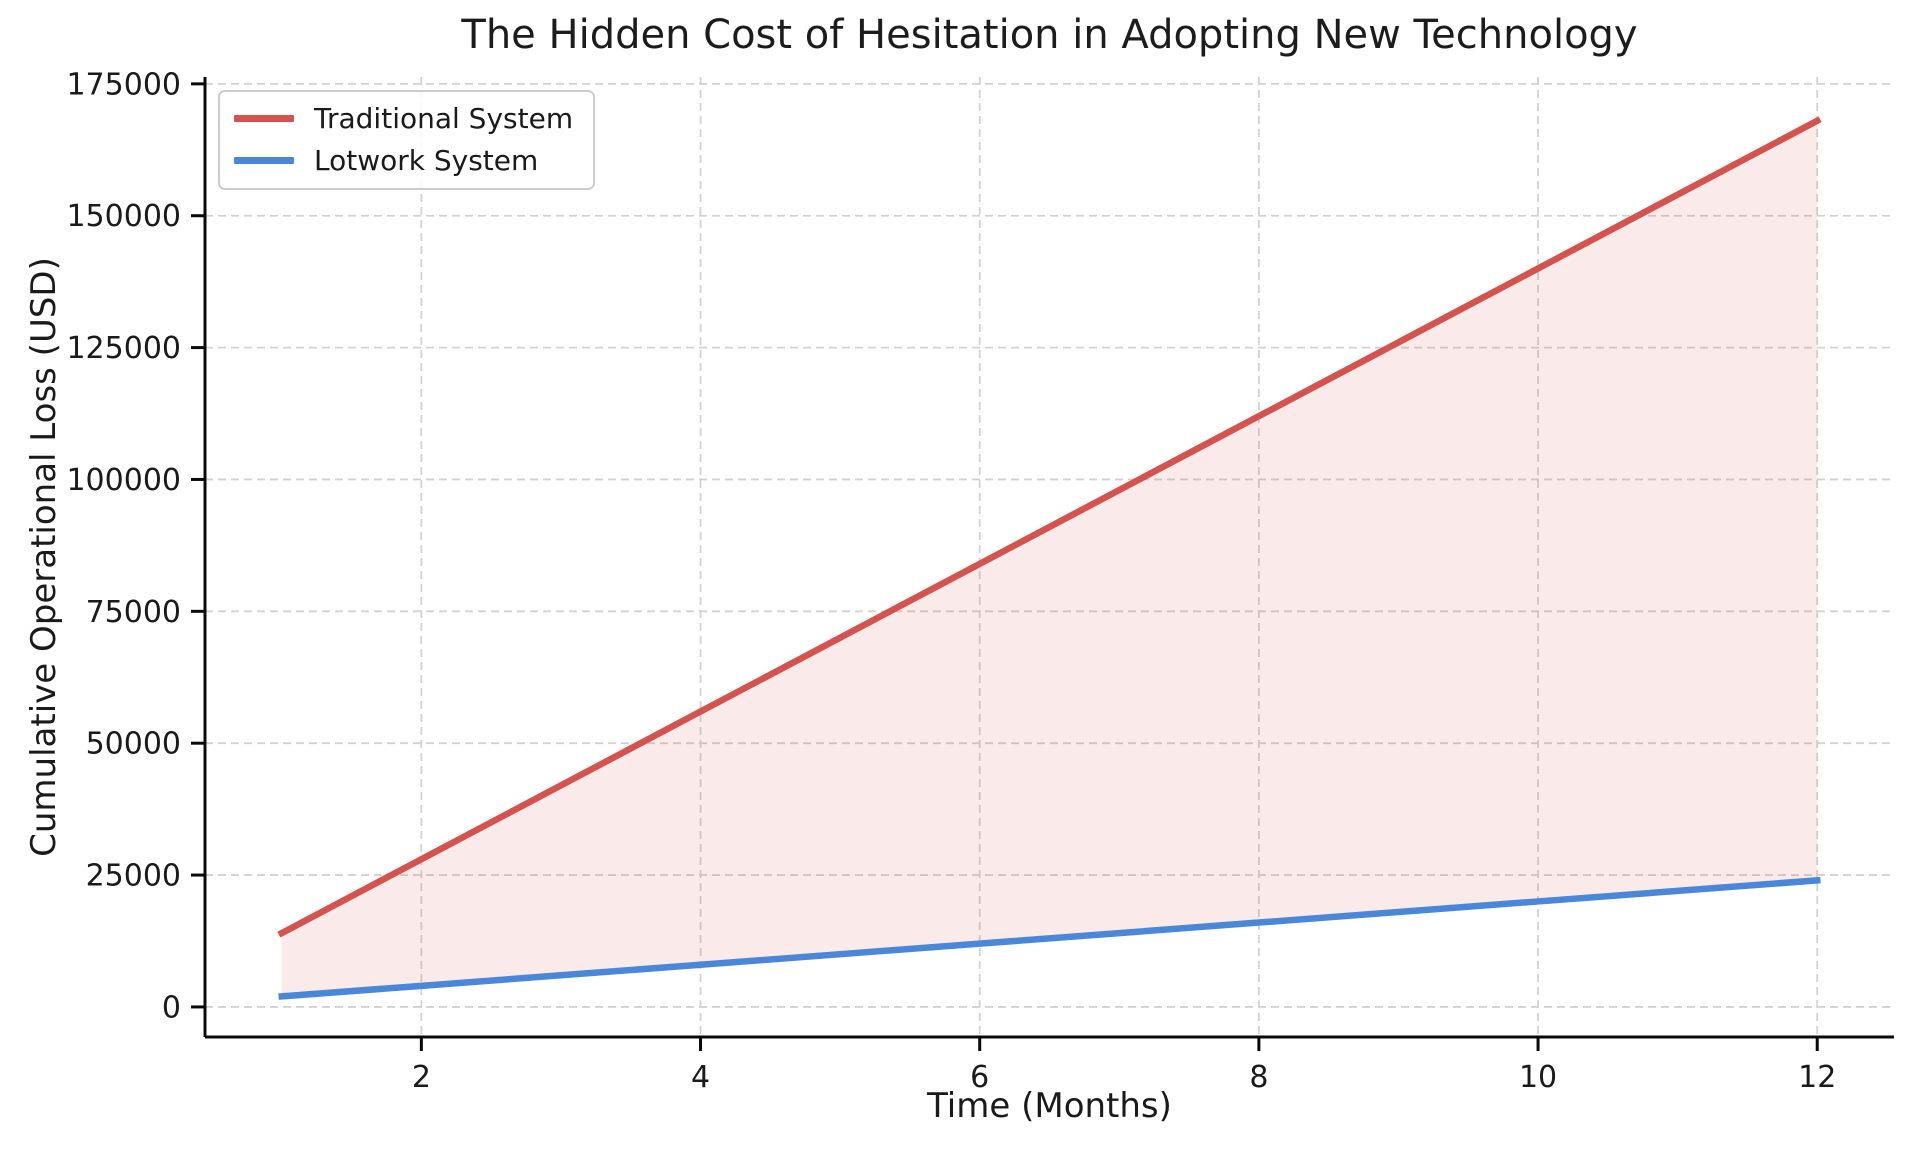 This screenshot has height=1152, width=1920. I want to click on legend-item-lotwork-system: Lotwork System, so click(403, 160).